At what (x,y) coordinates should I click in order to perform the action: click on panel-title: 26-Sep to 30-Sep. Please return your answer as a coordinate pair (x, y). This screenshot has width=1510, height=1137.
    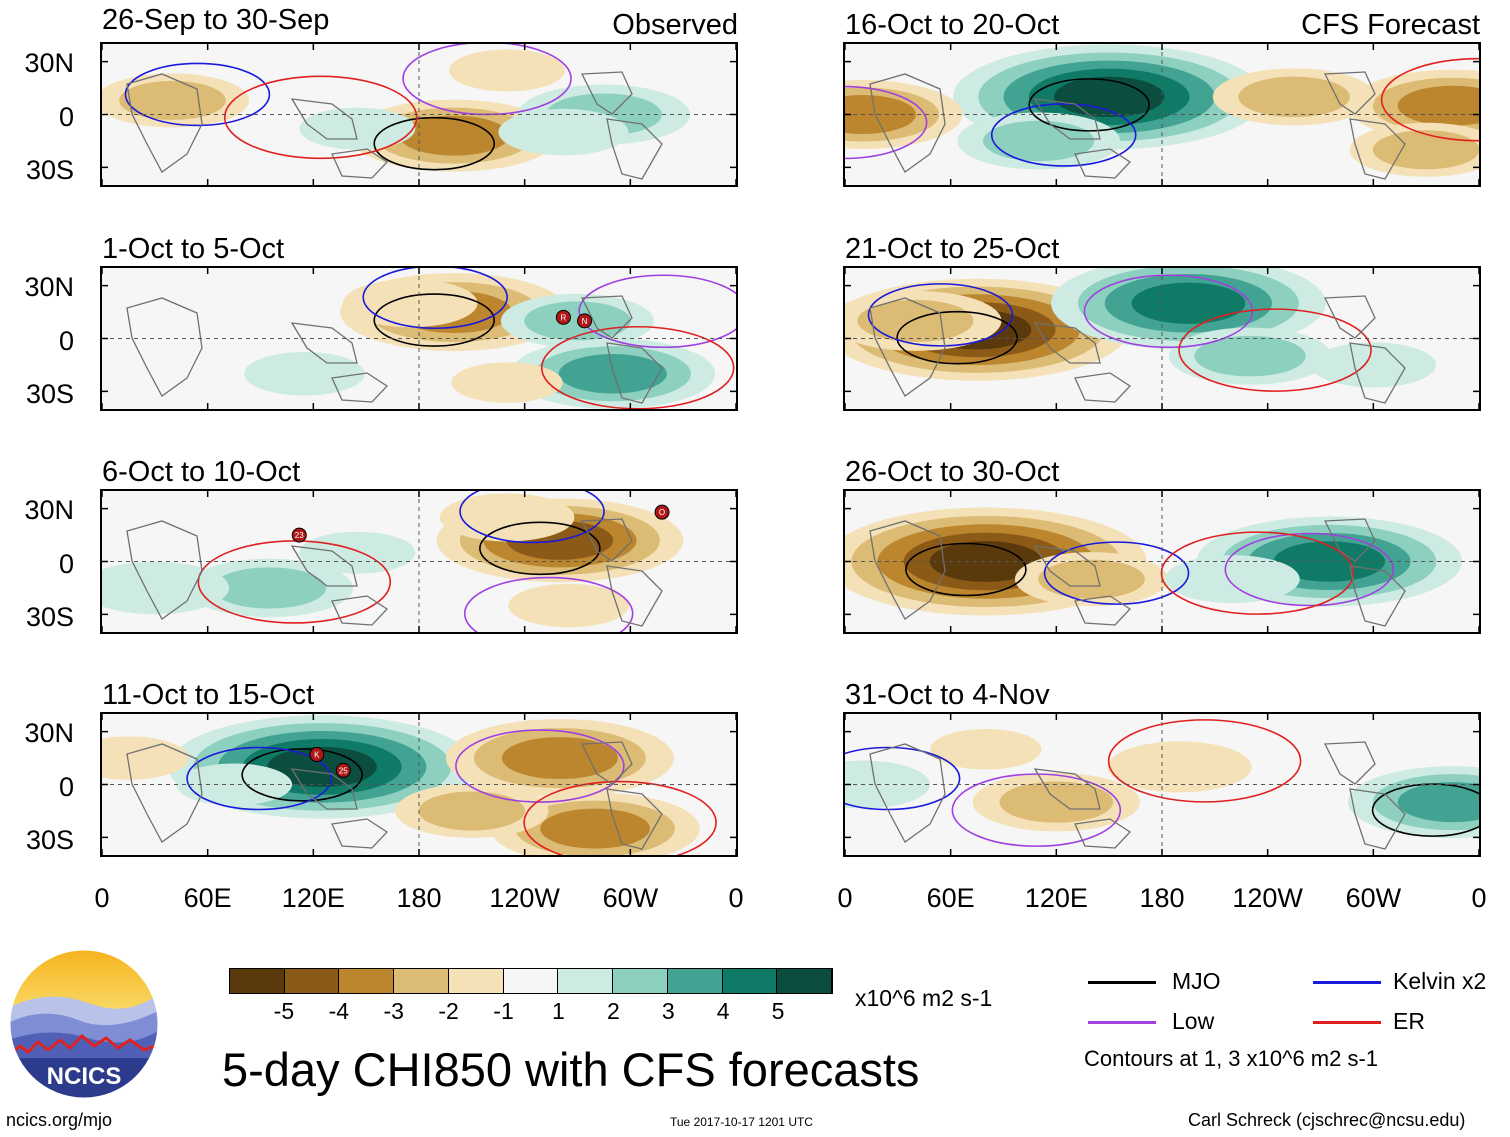
    Looking at the image, I should click on (216, 20).